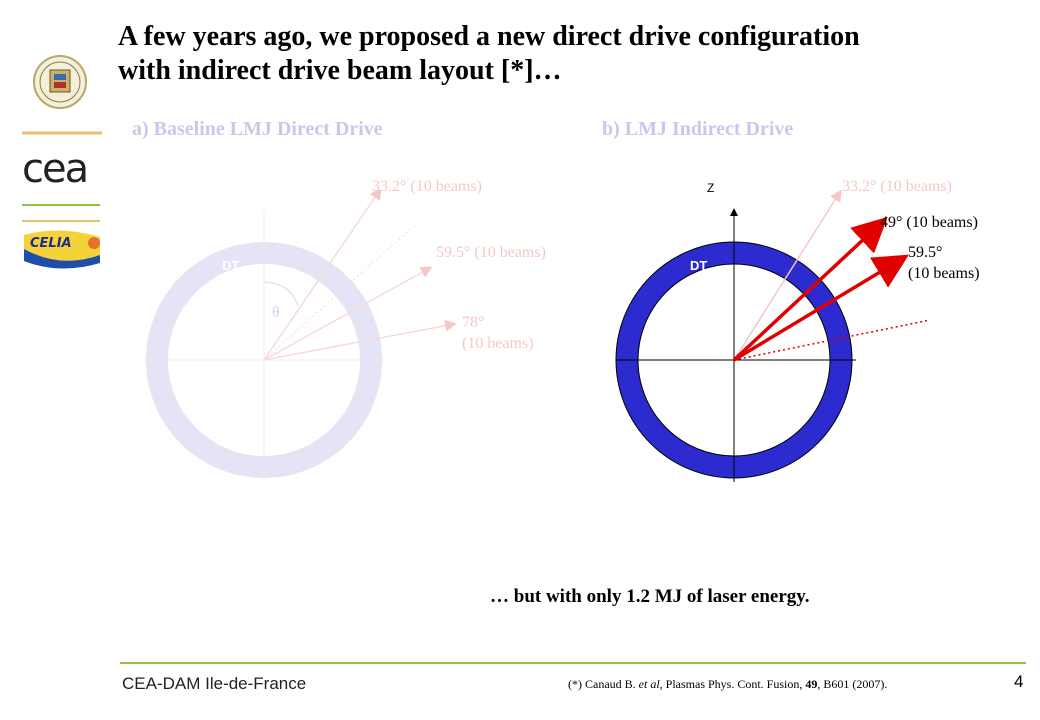 The width and height of the screenshot is (1040, 720). I want to click on svg-text: cea, so click(54, 168).